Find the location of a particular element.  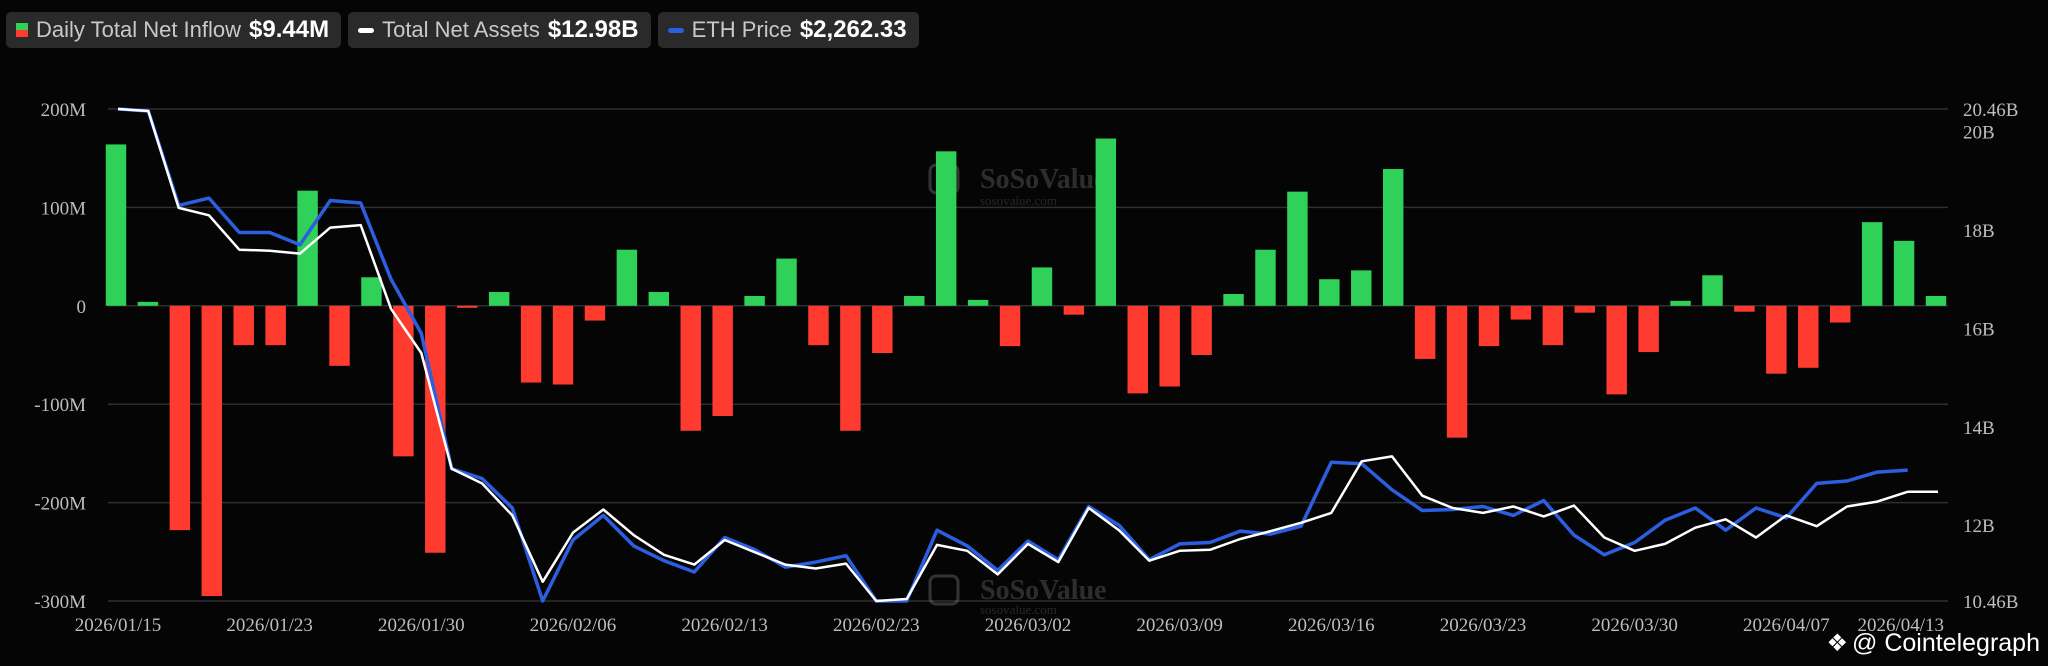

blue-line-legend-icon is located at coordinates (675, 30).